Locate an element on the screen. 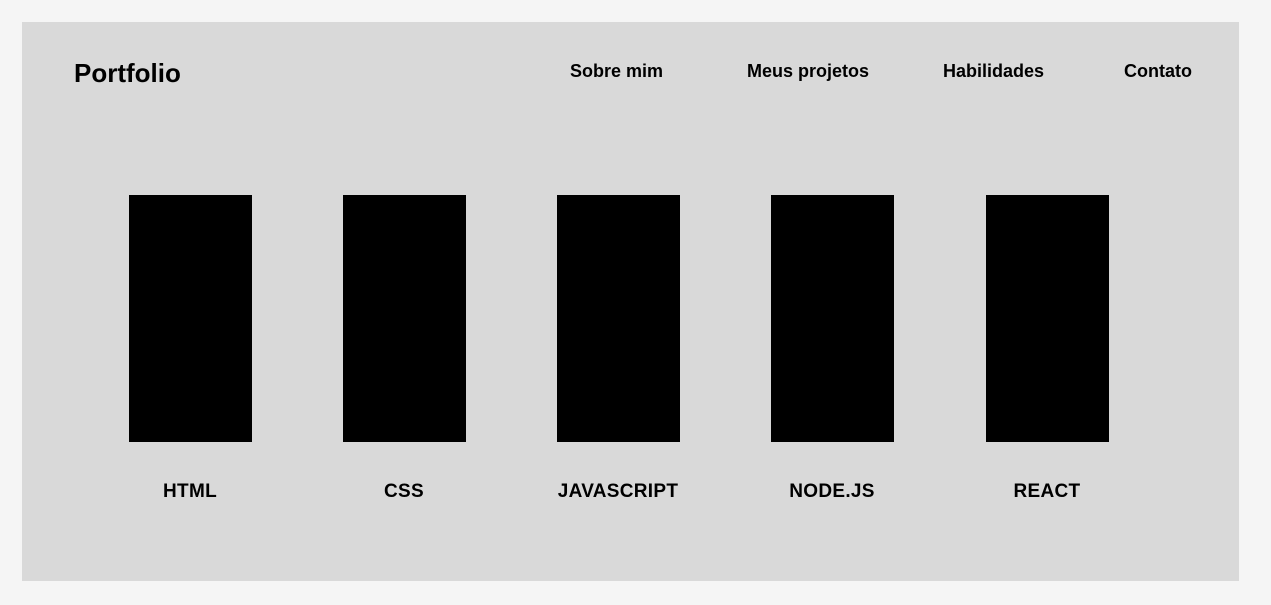 This screenshot has height=605, width=1271. skill-card-nodejs: NODE.JS is located at coordinates (832, 350).